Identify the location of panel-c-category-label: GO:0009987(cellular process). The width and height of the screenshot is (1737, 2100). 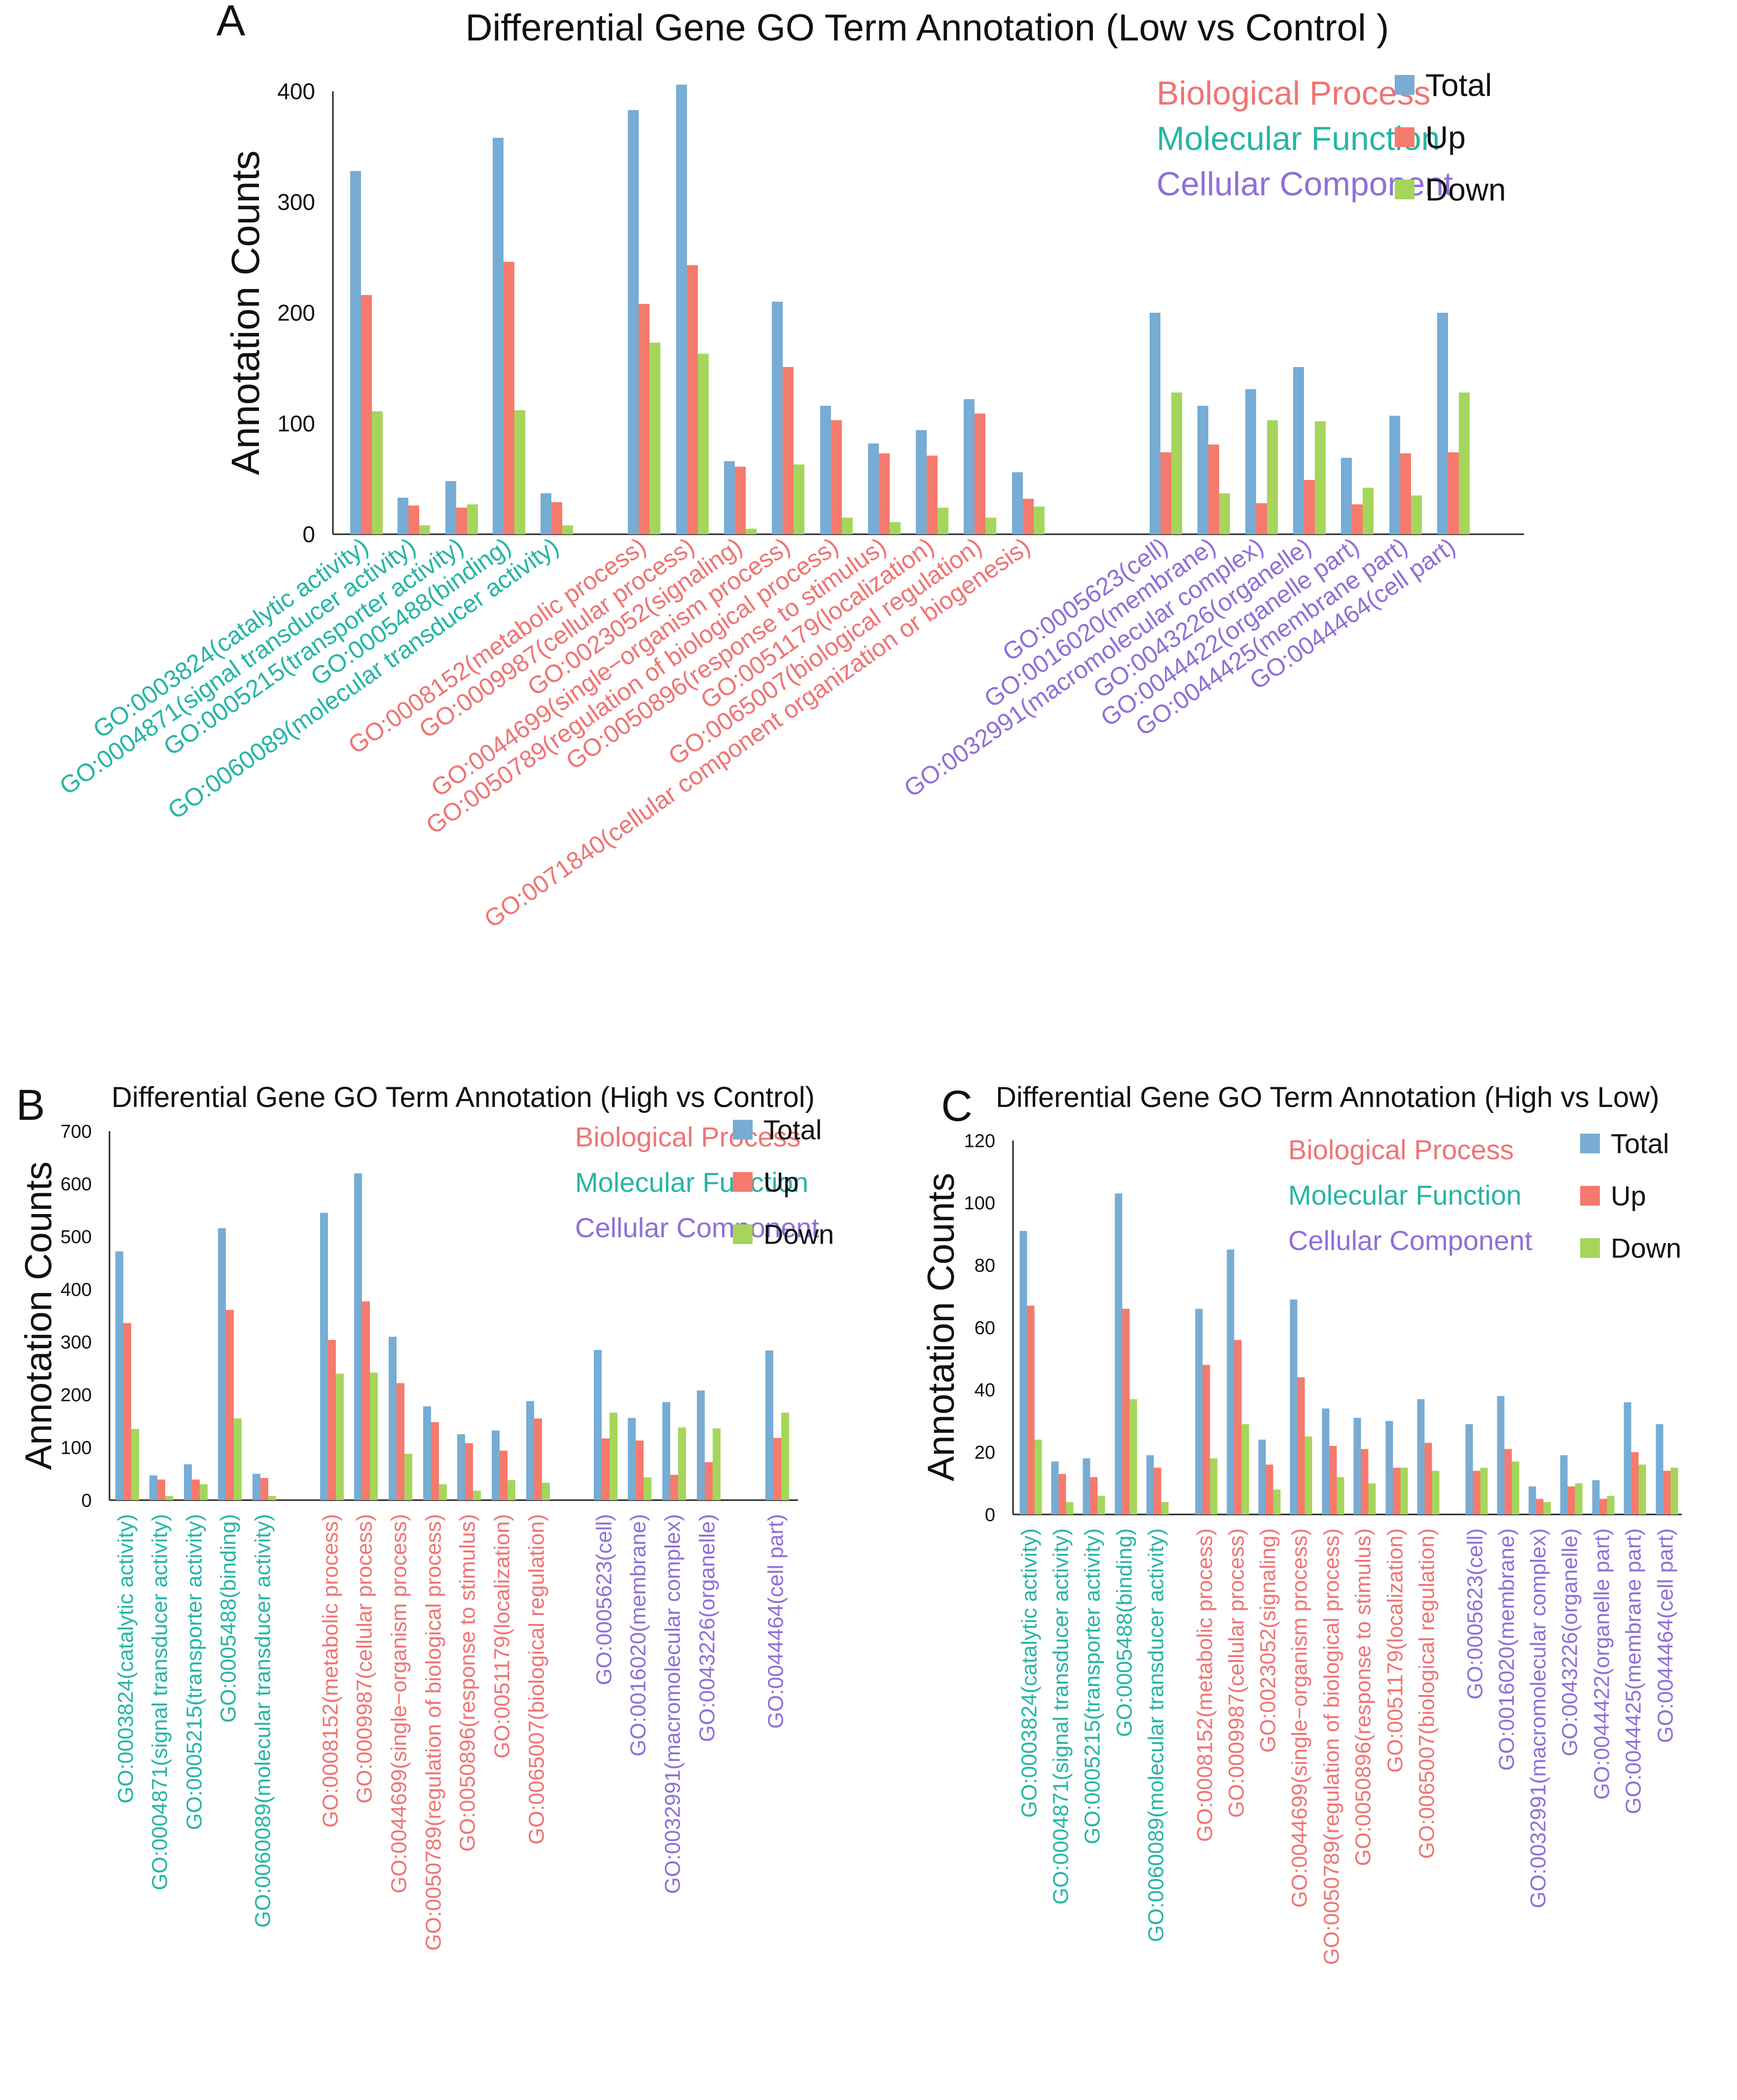
(1237, 1673).